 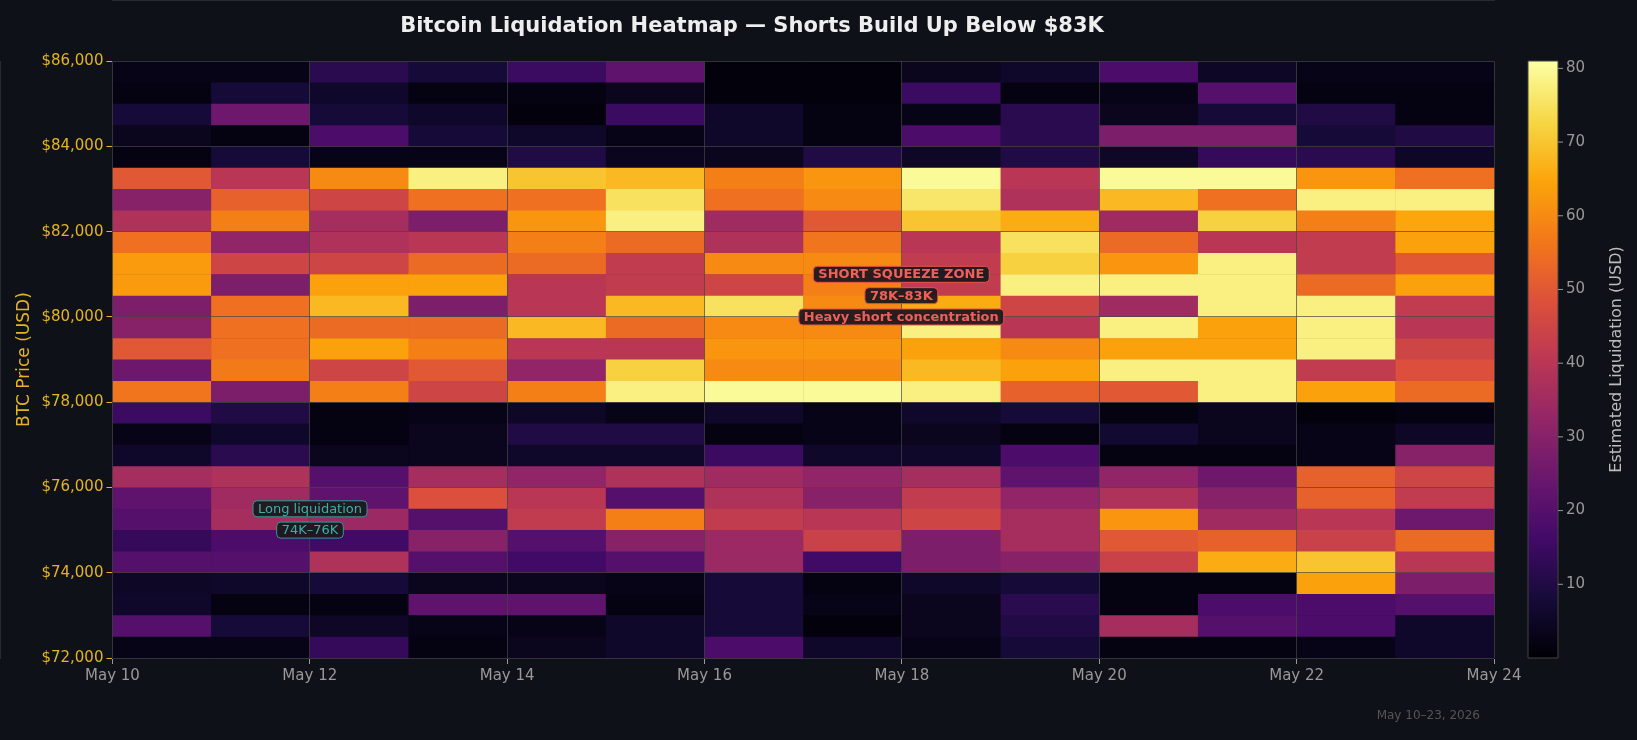 What do you see at coordinates (310, 518) in the screenshot?
I see `annotation: Long liquidation 74K–76K` at bounding box center [310, 518].